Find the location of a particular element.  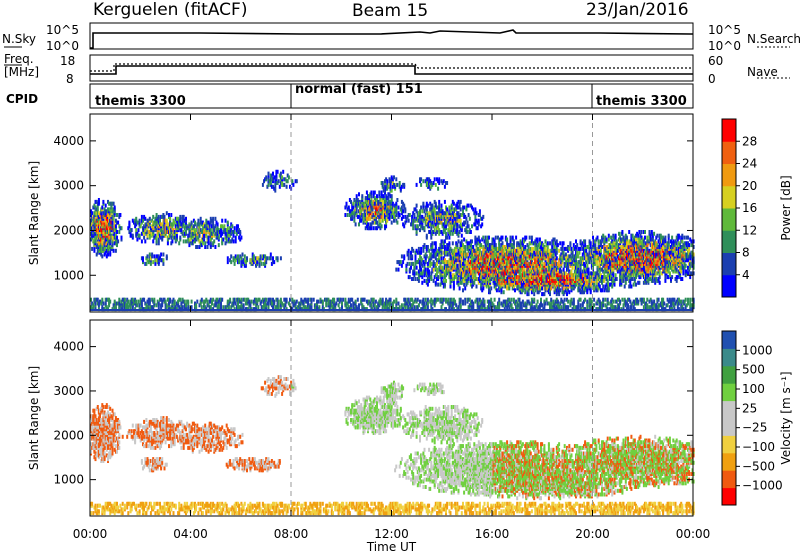

beam-title: Beam 15 is located at coordinates (390, 11).